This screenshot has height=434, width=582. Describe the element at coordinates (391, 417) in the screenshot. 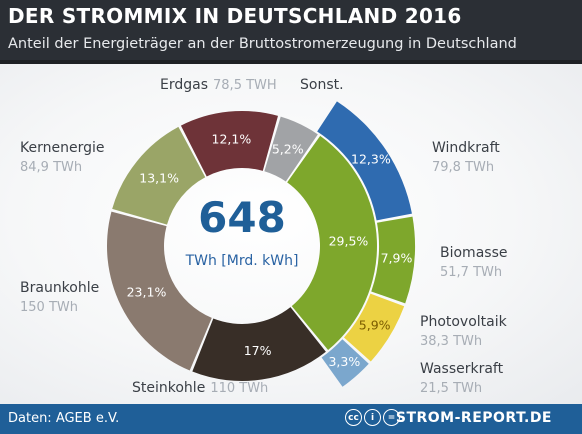

I see `equals-icon: =` at that location.